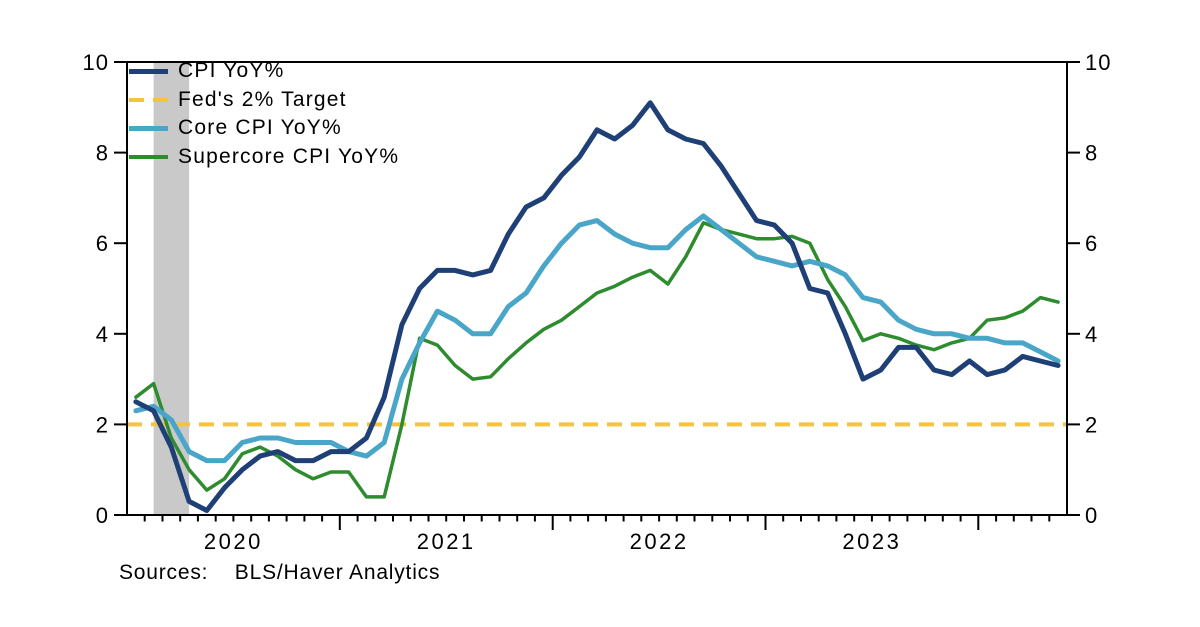  What do you see at coordinates (148, 128) in the screenshot?
I see `legend-swatch-core-cpi` at bounding box center [148, 128].